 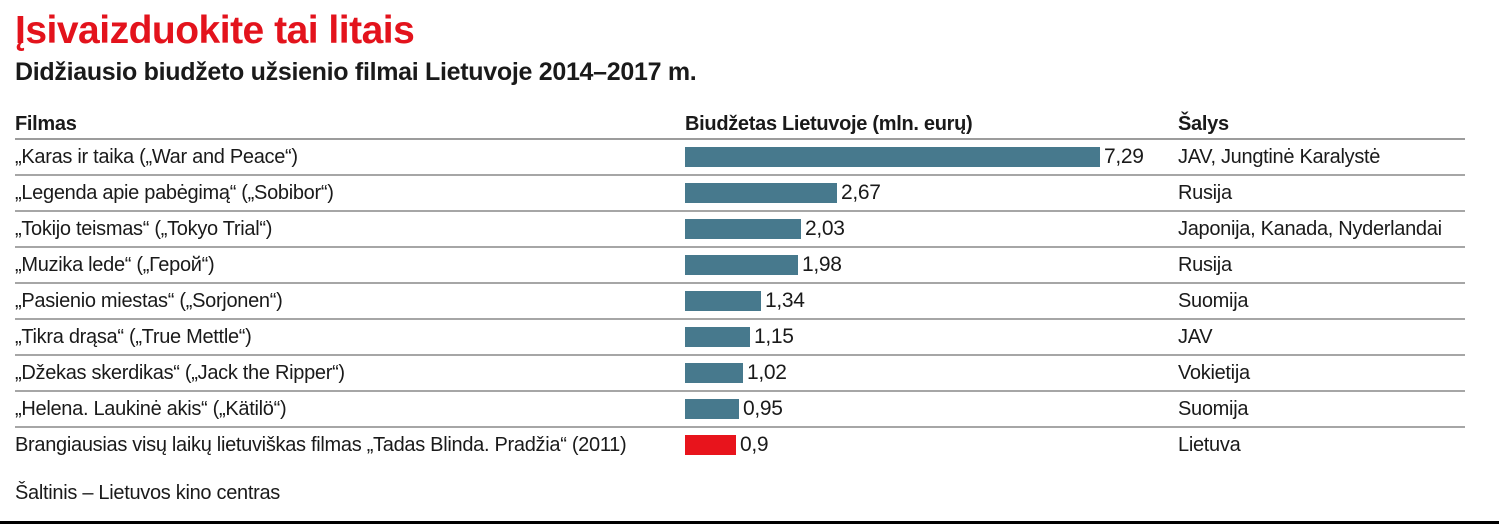 What do you see at coordinates (1279, 156) in the screenshot?
I see `country-label: JAV, Jungtinė Karalystė` at bounding box center [1279, 156].